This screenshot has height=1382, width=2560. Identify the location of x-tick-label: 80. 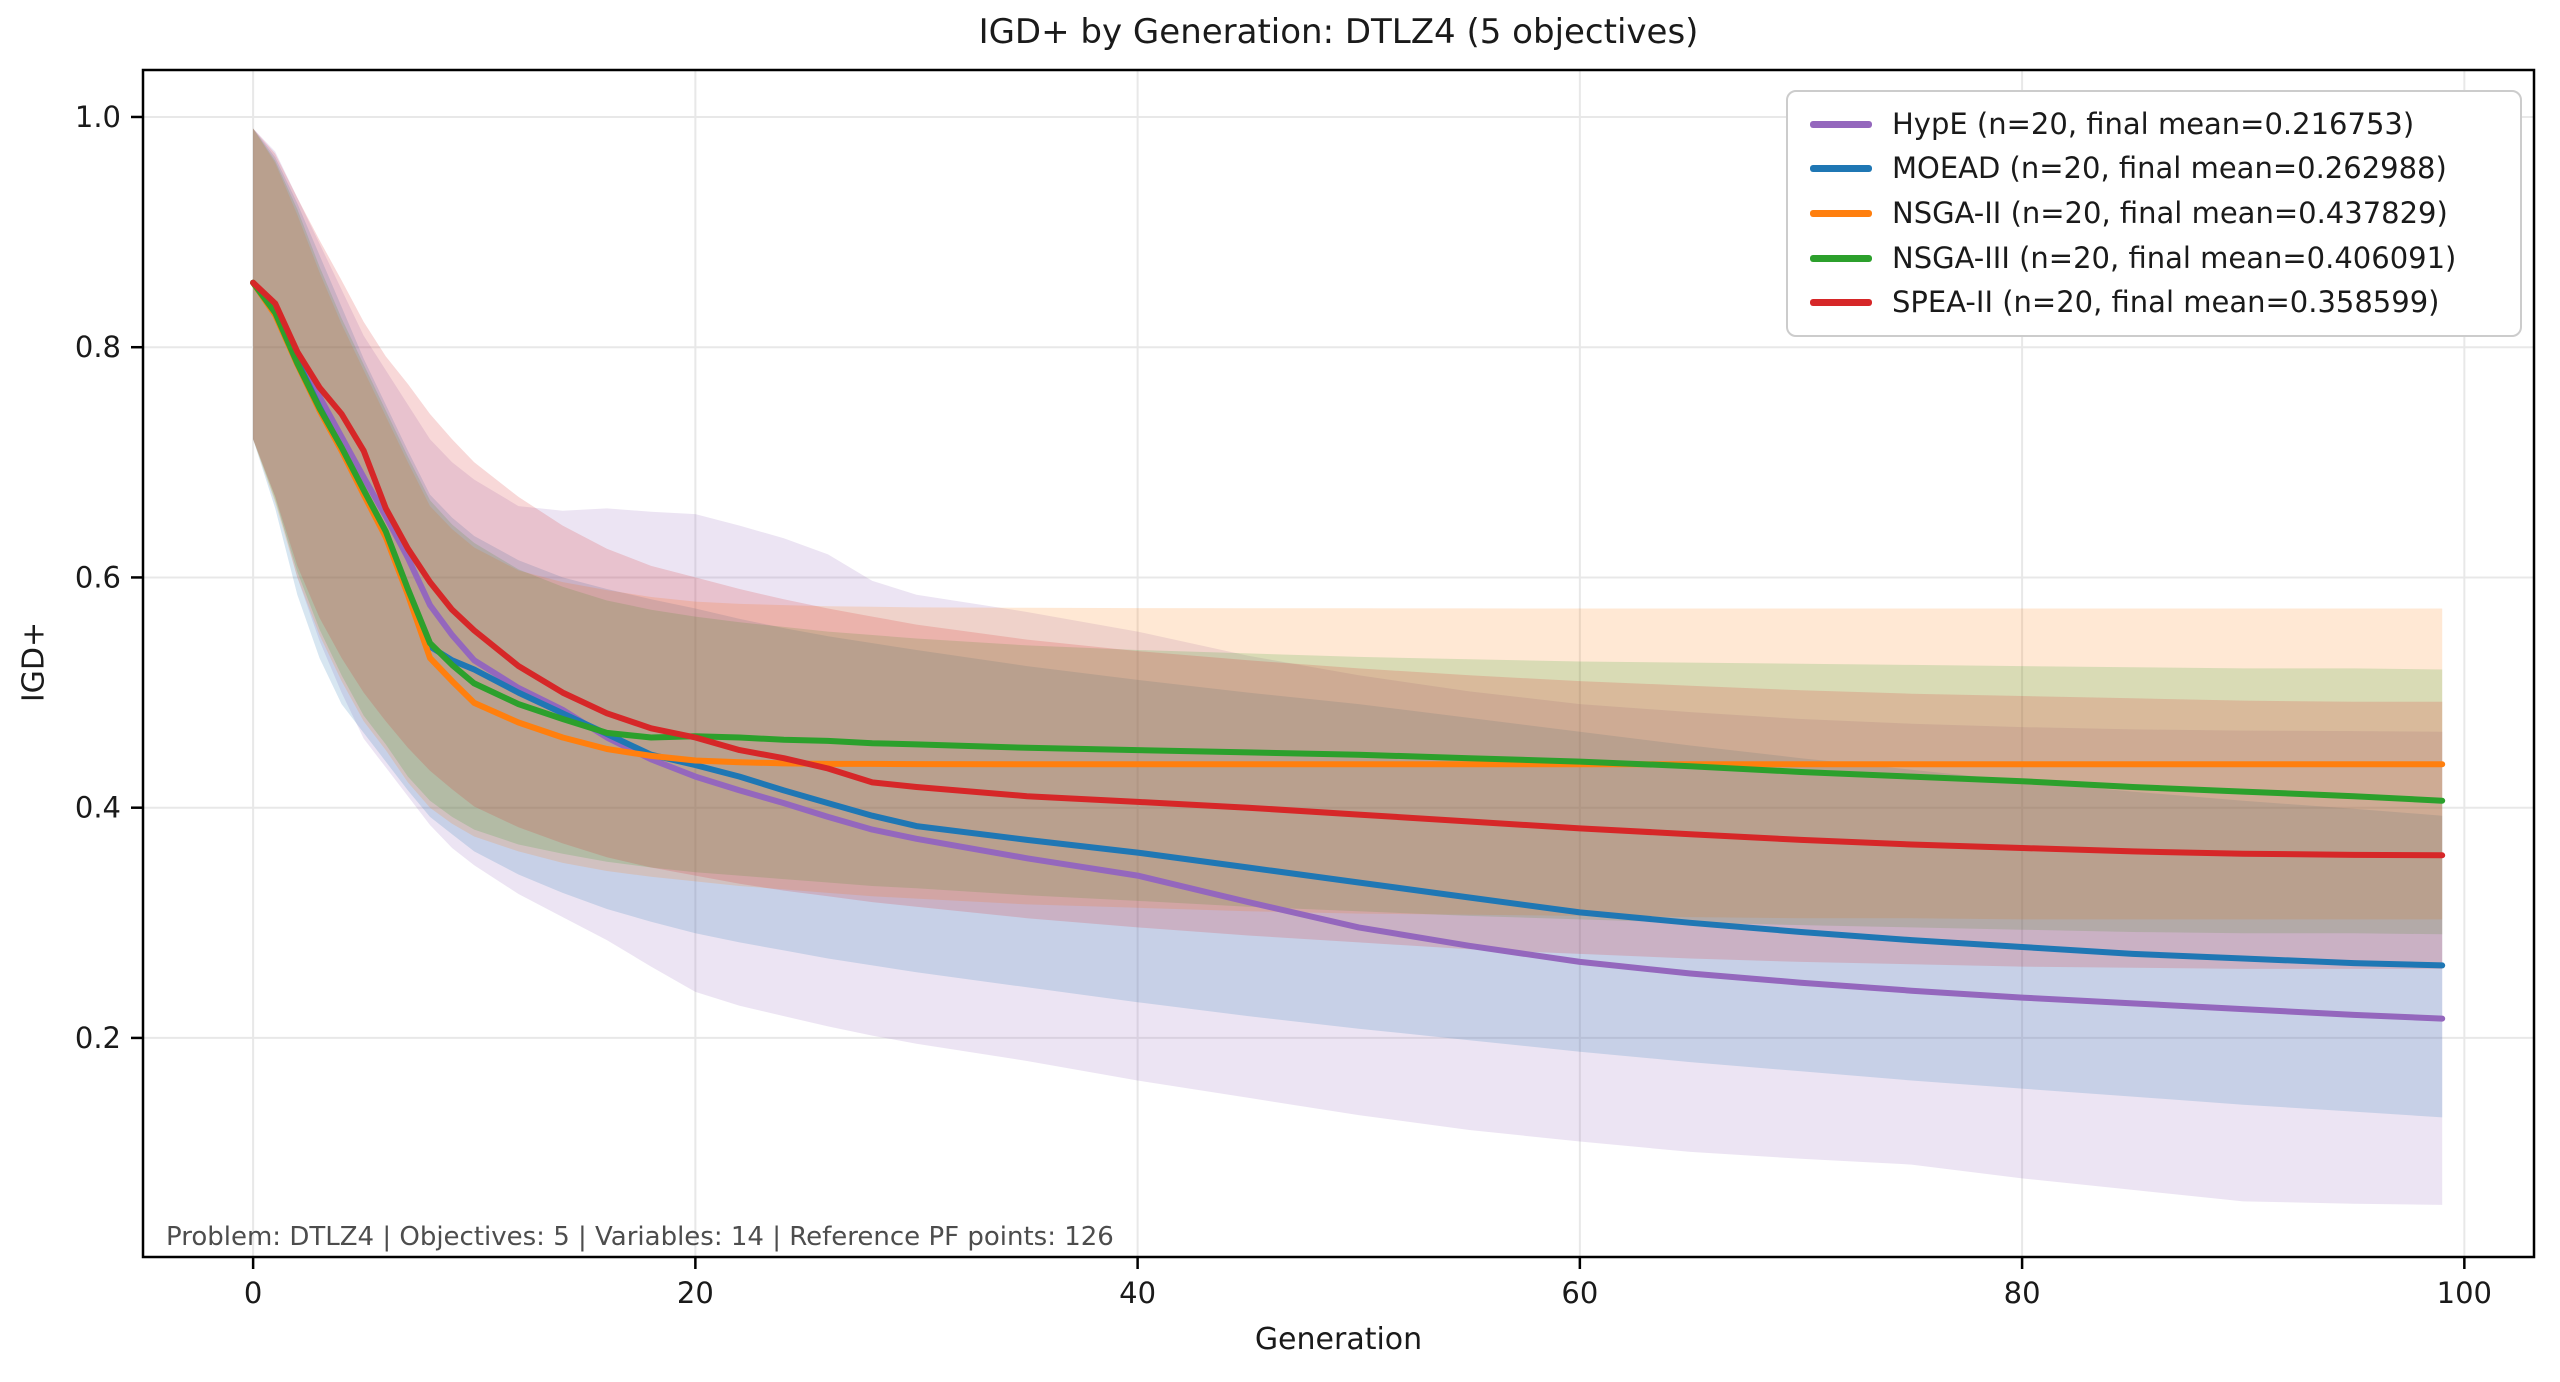
(2022, 1293).